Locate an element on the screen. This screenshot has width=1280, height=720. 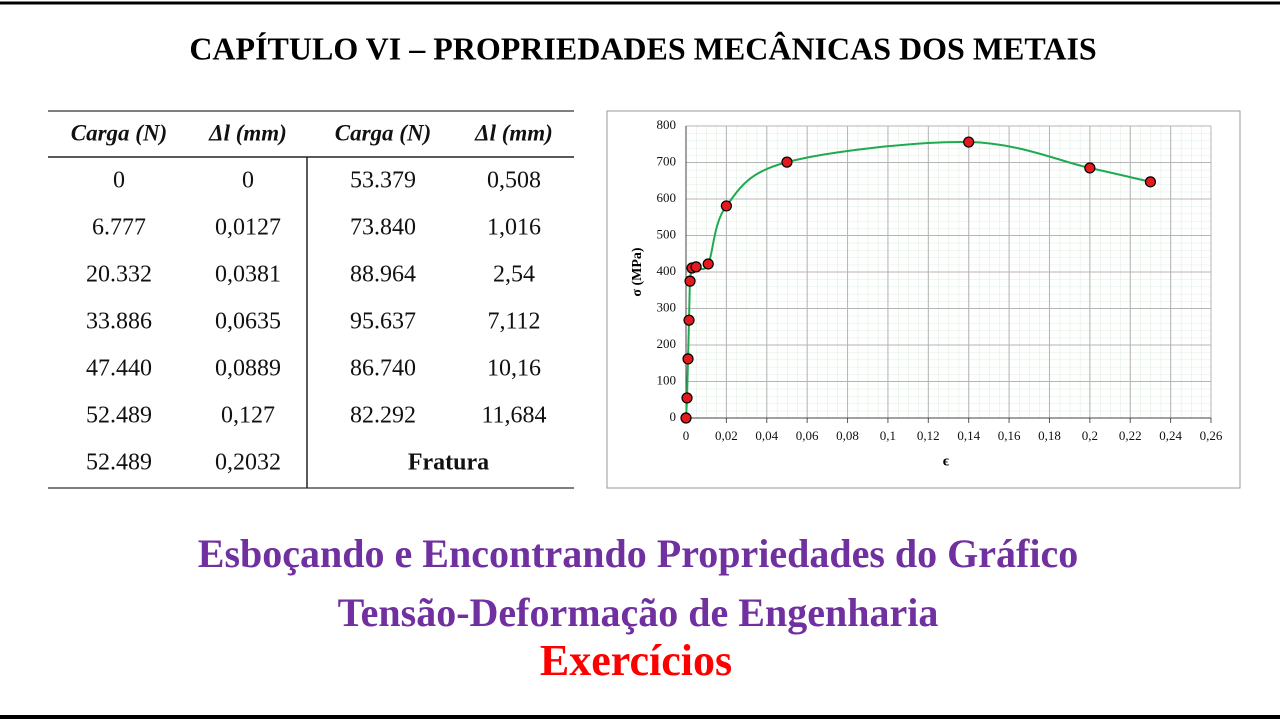
x-tick-label: 0,24 is located at coordinates (1170, 435).